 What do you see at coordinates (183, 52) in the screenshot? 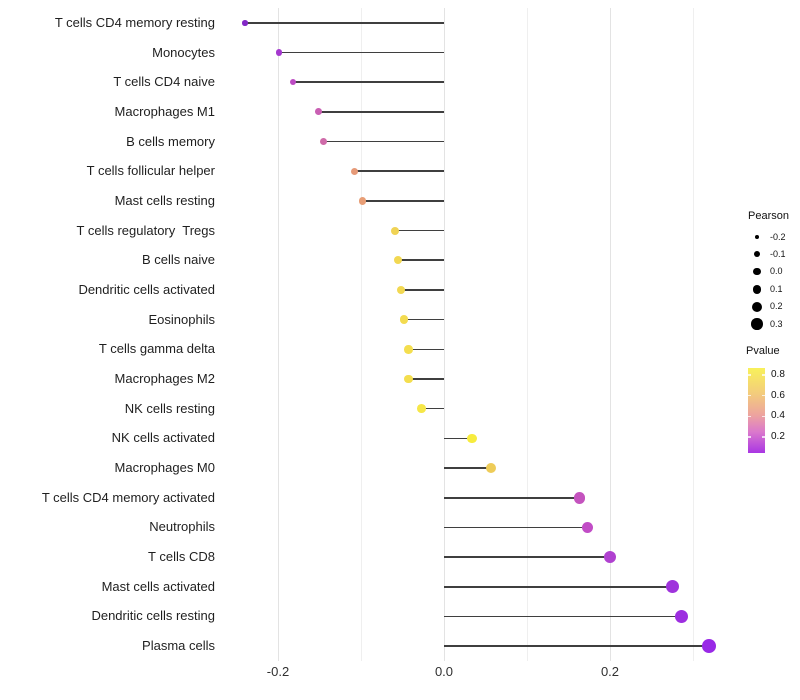
I see `y-axis-label: Monocytes` at bounding box center [183, 52].